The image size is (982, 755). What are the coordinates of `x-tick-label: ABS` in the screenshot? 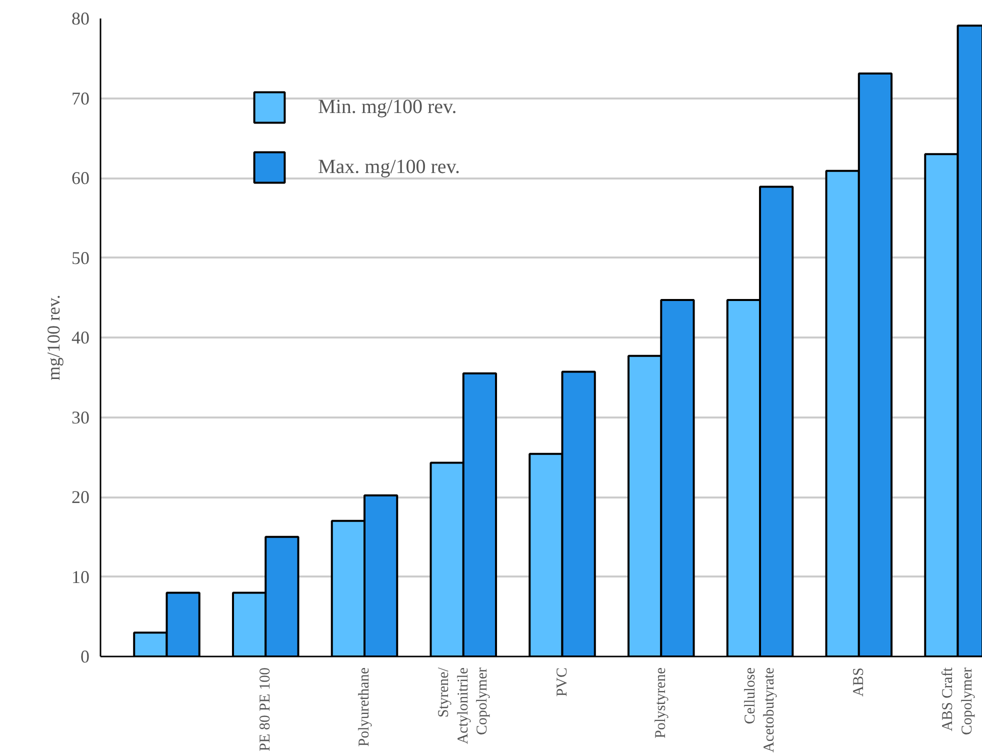 It's located at (858, 682).